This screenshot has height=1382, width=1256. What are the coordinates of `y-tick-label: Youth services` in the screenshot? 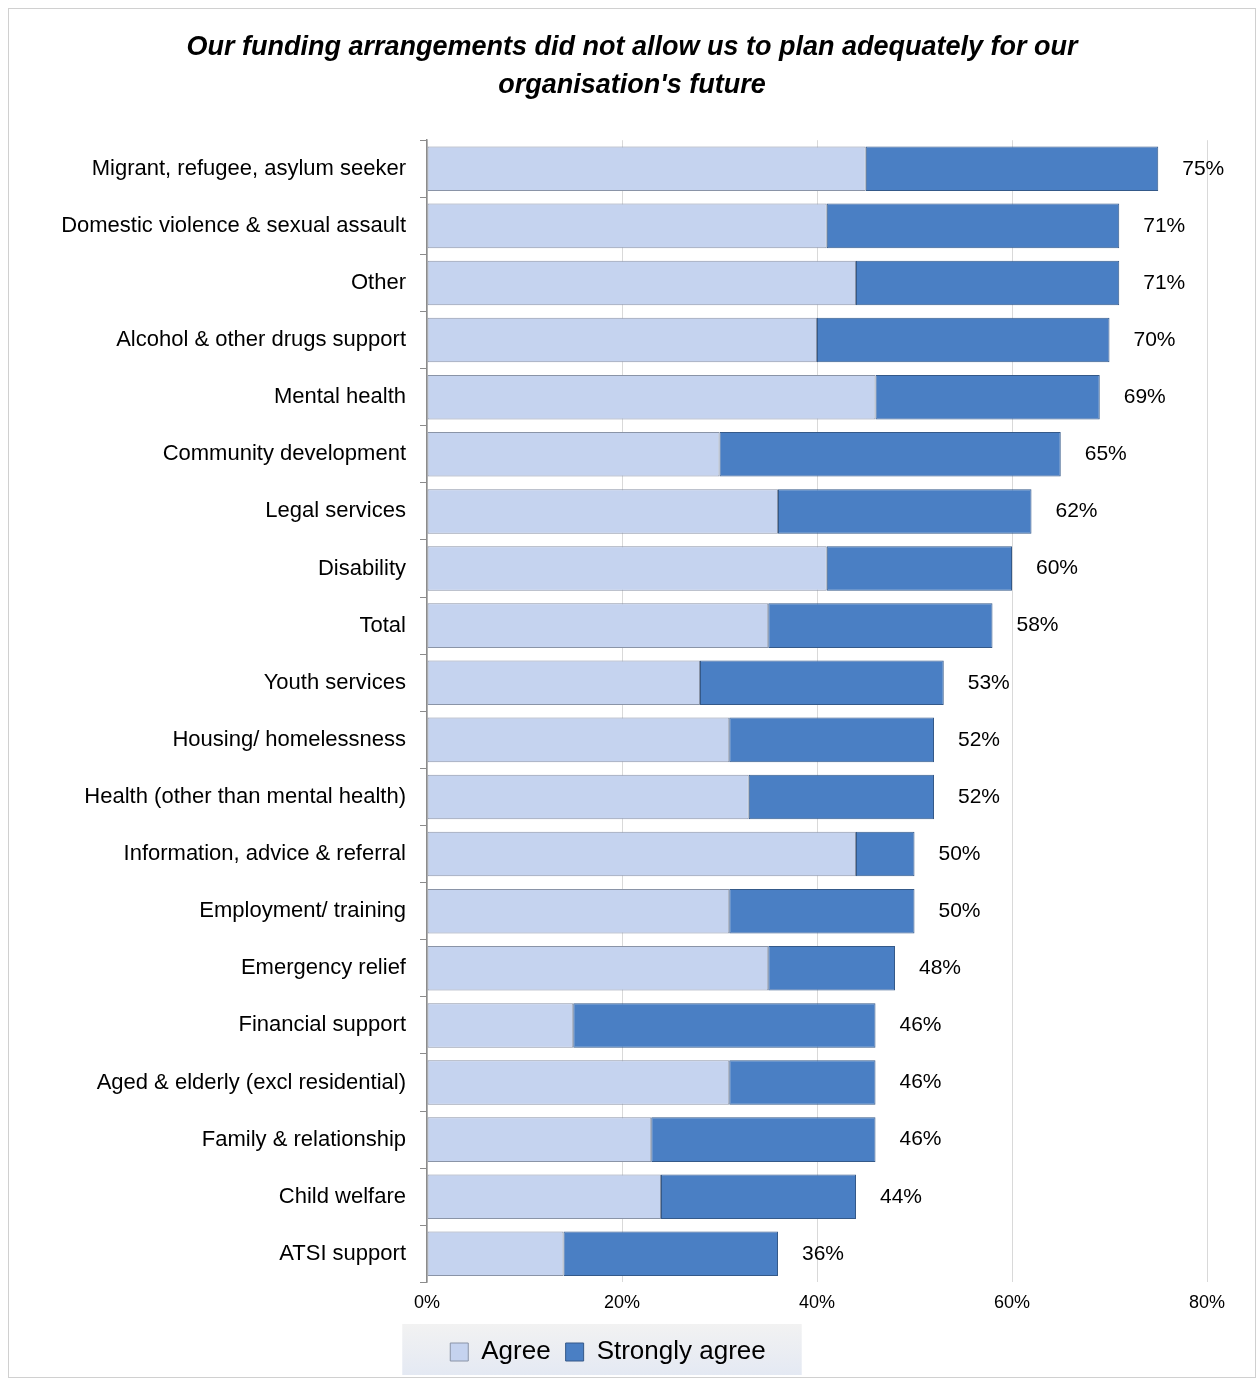 It's located at (334, 681).